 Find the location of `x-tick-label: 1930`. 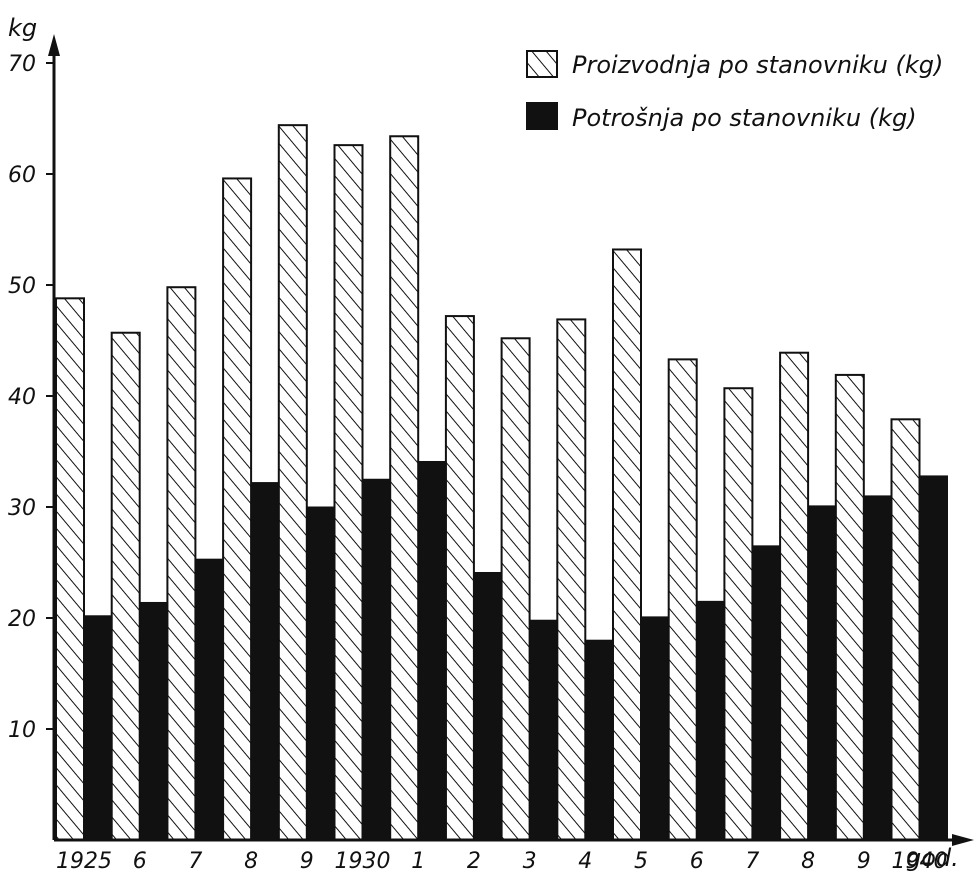

x-tick-label: 1930 is located at coordinates (363, 861).